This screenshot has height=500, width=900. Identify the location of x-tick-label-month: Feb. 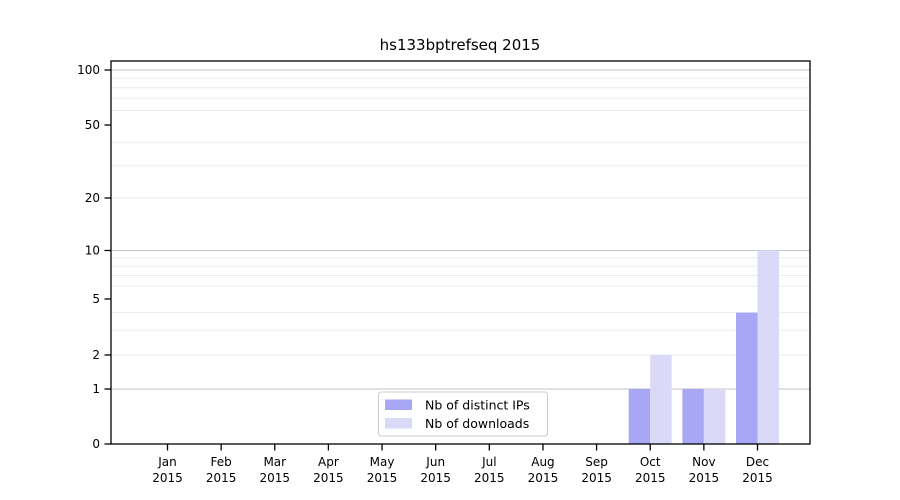
(221, 462).